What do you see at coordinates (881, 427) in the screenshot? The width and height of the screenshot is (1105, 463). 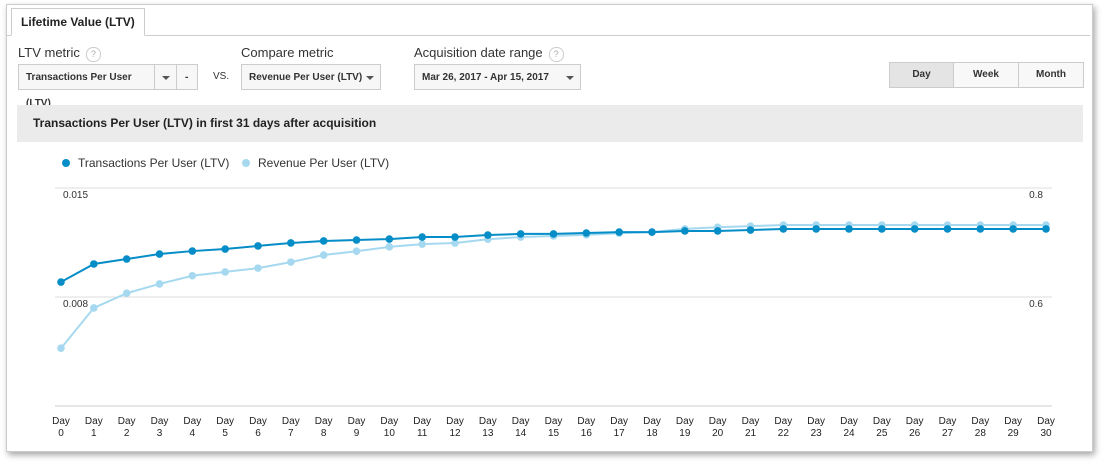 I see `x-tick-label: Day 25` at bounding box center [881, 427].